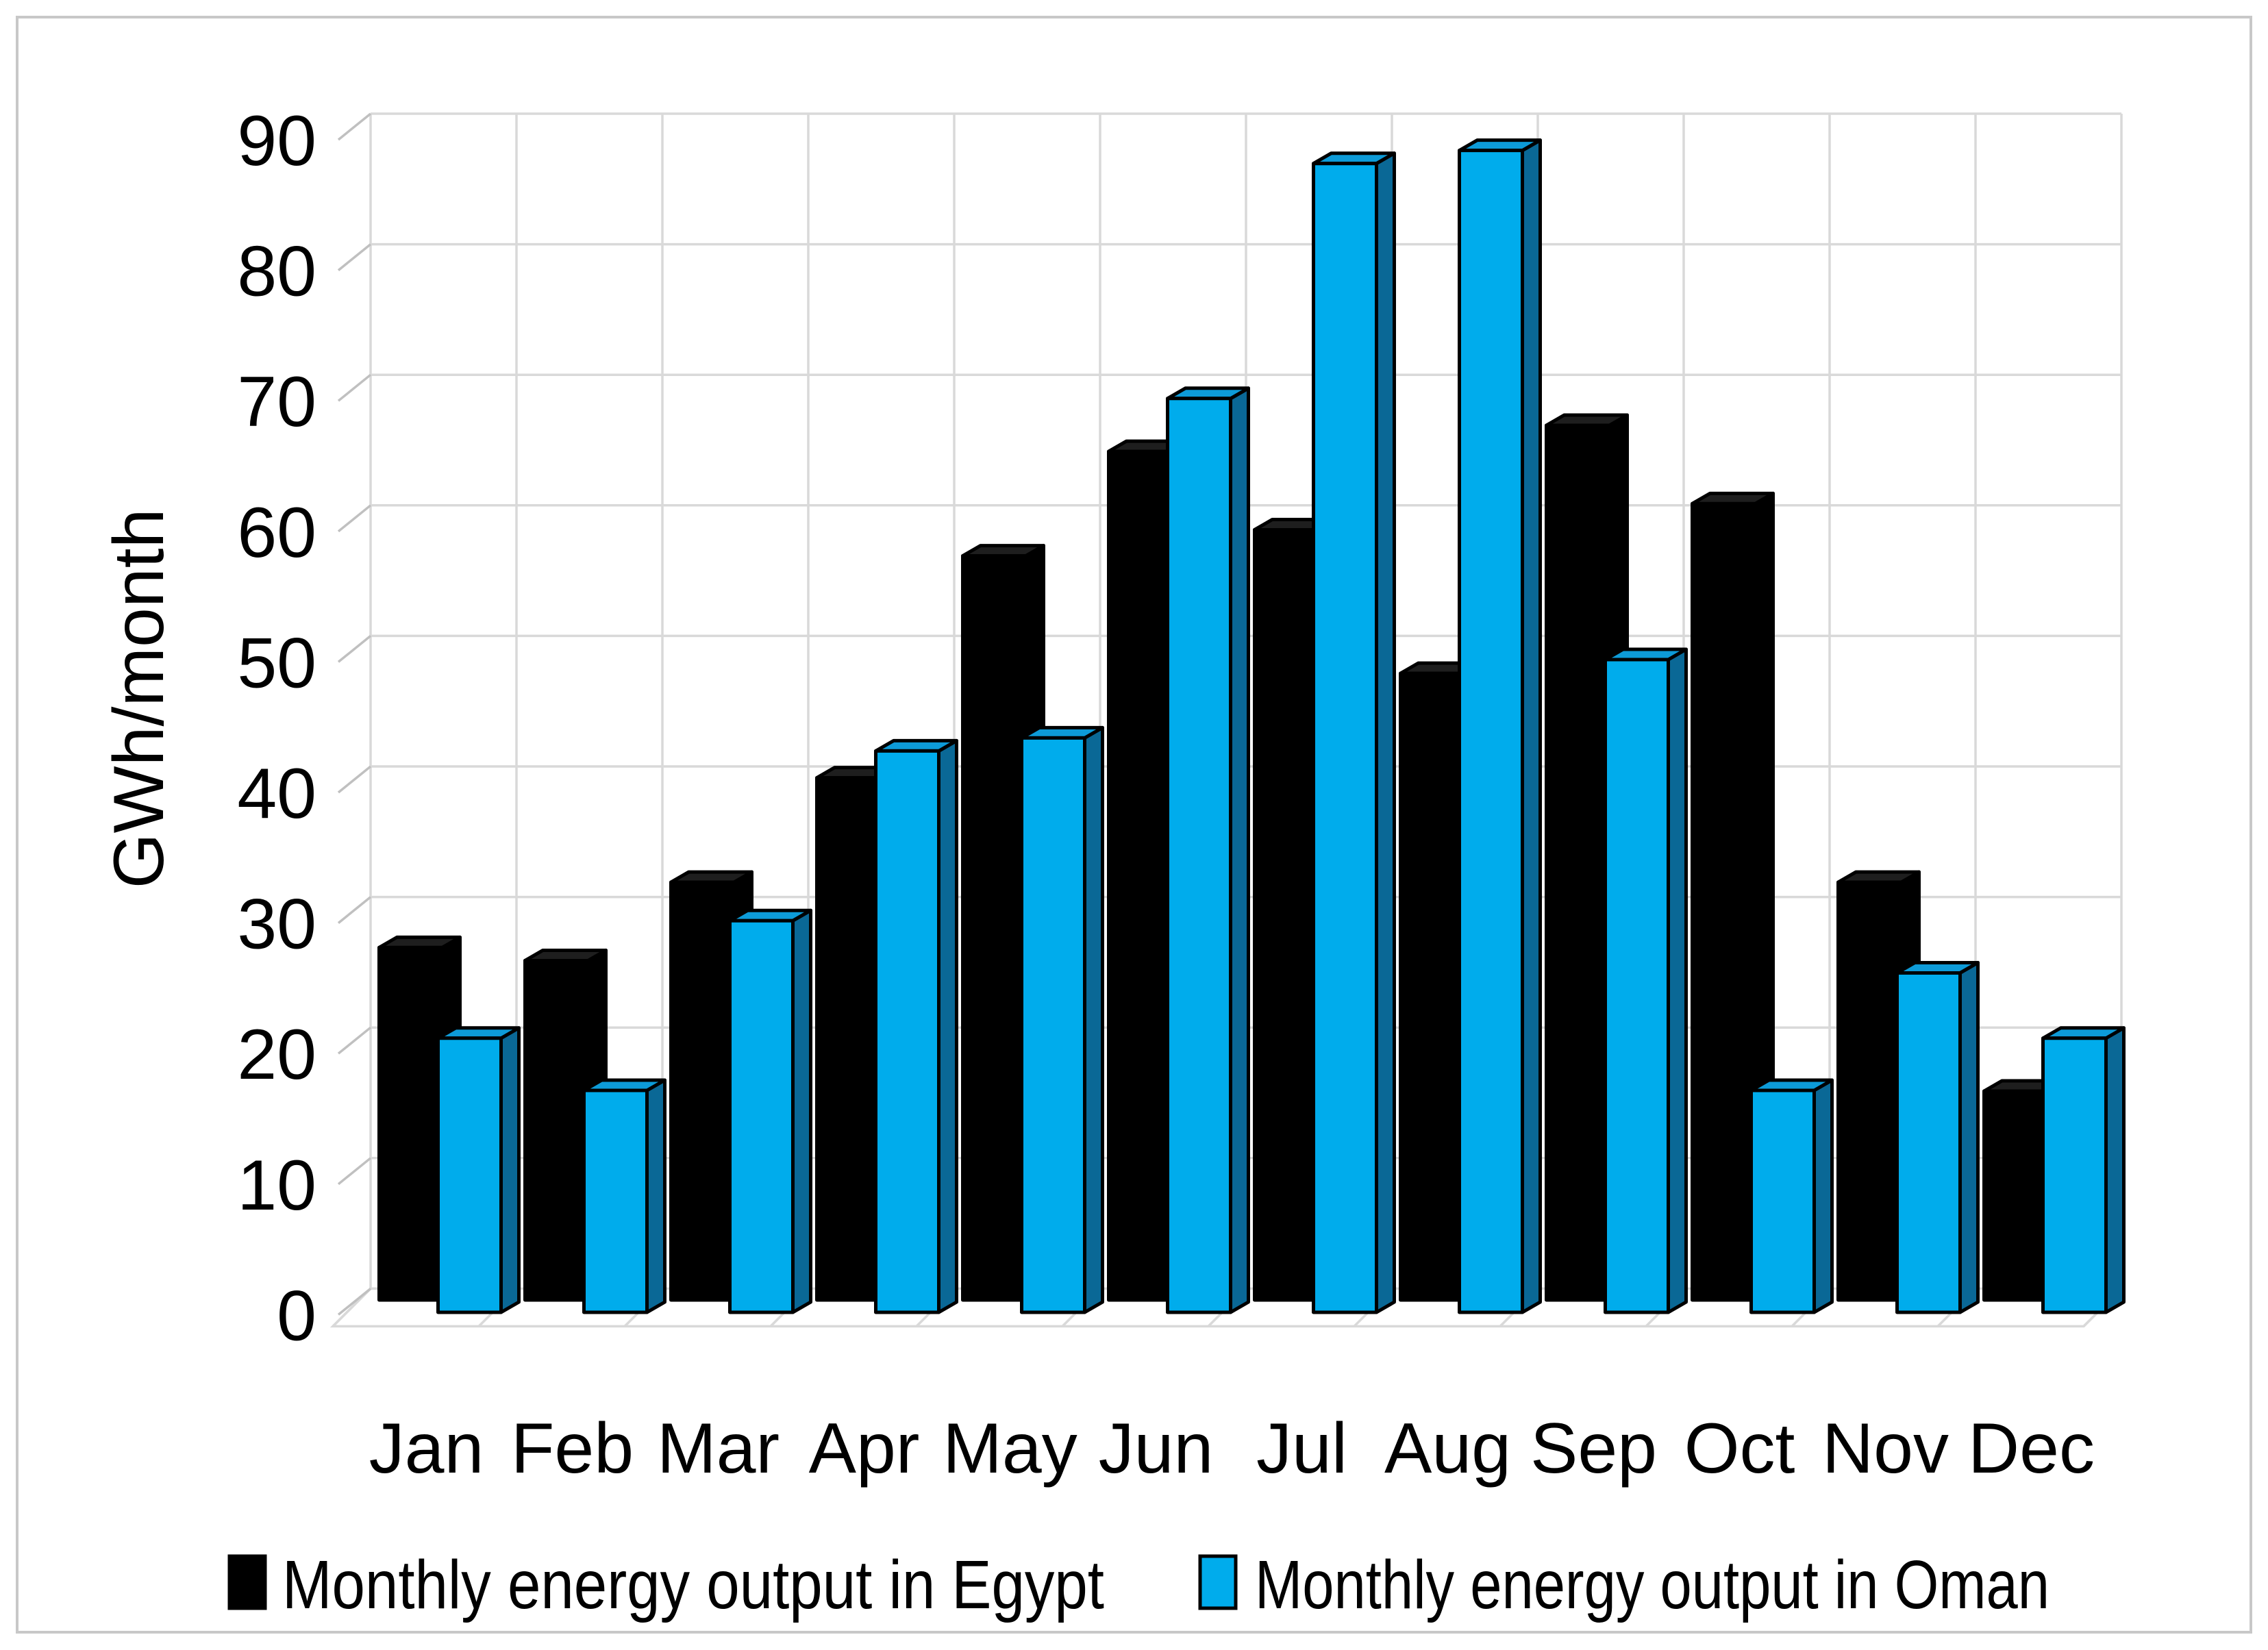 This screenshot has height=1650, width=2268. I want to click on y-tick-label-60: 60, so click(276, 533).